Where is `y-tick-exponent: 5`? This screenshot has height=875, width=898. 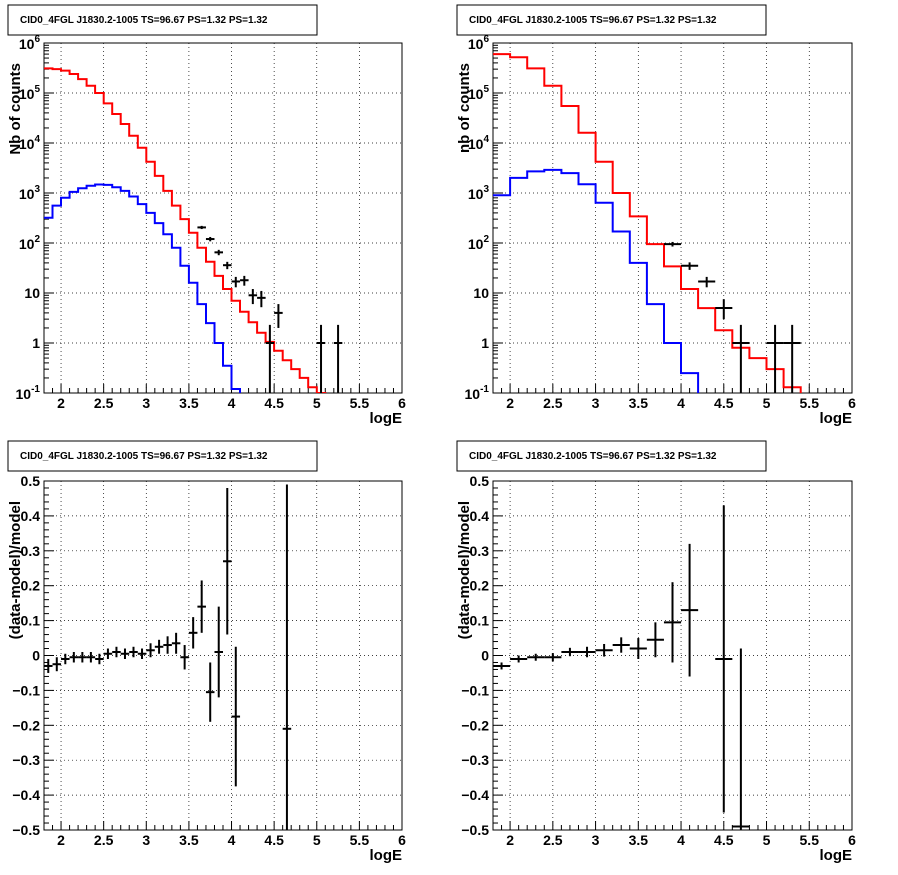
y-tick-exponent: 5 is located at coordinates (486, 89).